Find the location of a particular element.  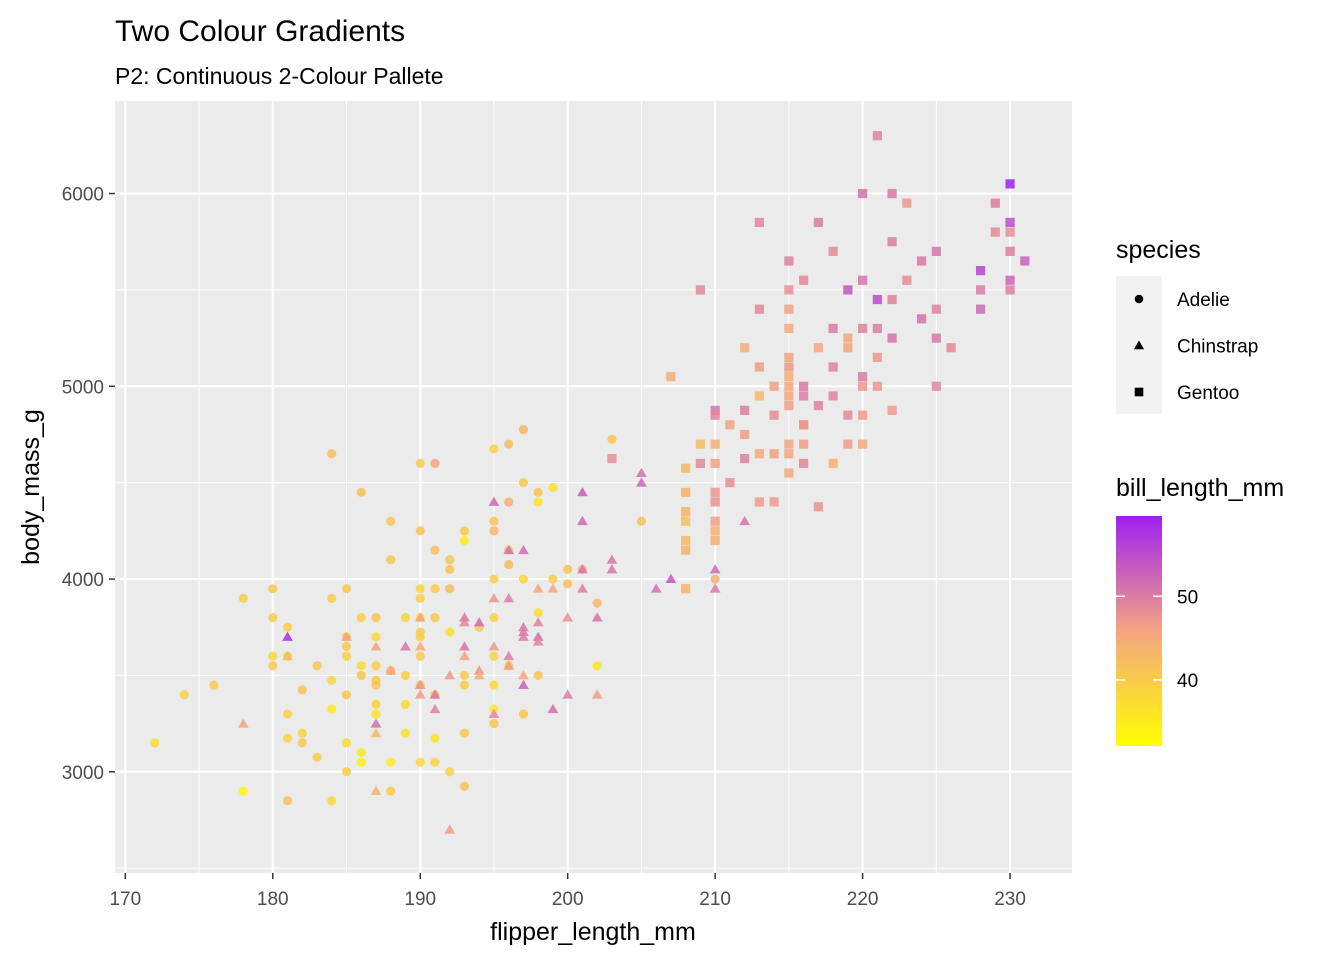

legend-triangle-icon is located at coordinates (1139, 345).